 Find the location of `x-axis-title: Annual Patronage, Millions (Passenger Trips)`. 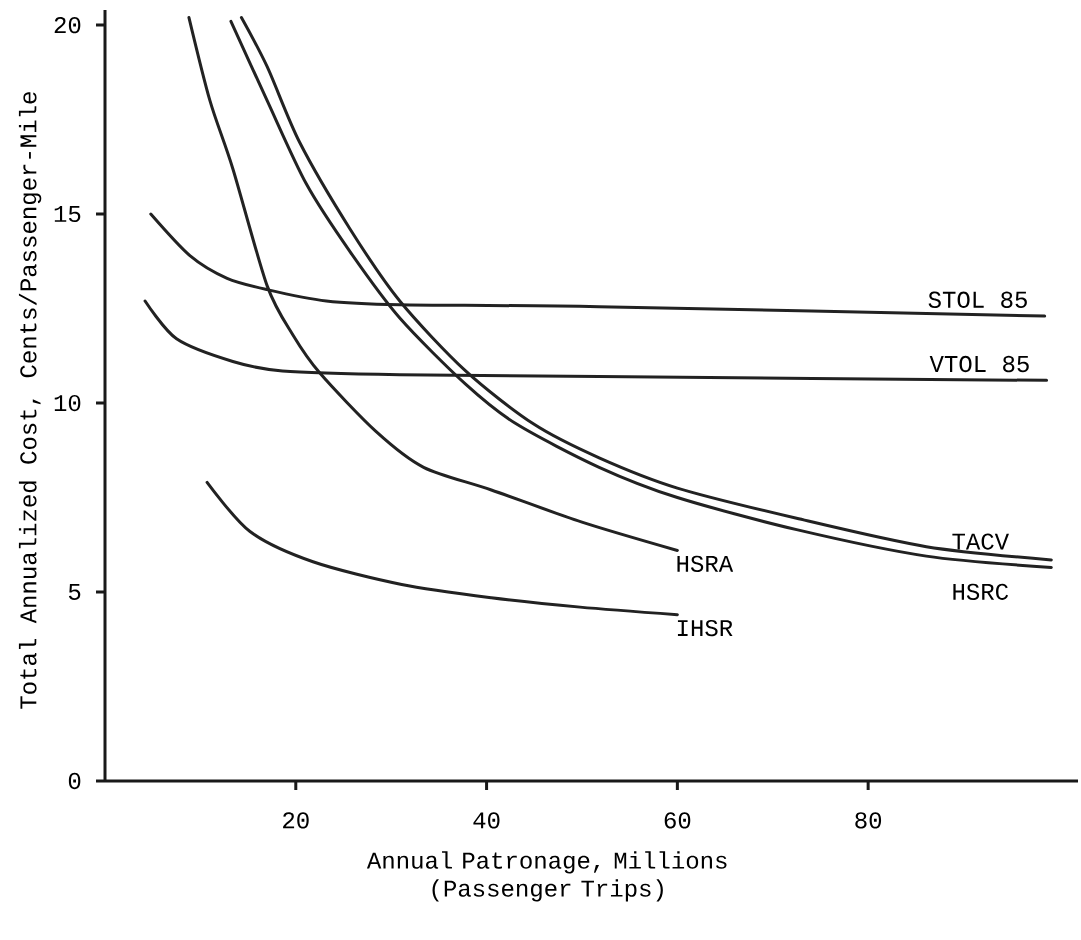

x-axis-title: Annual Patronage, Millions (Passenger Trips) is located at coordinates (546, 876).